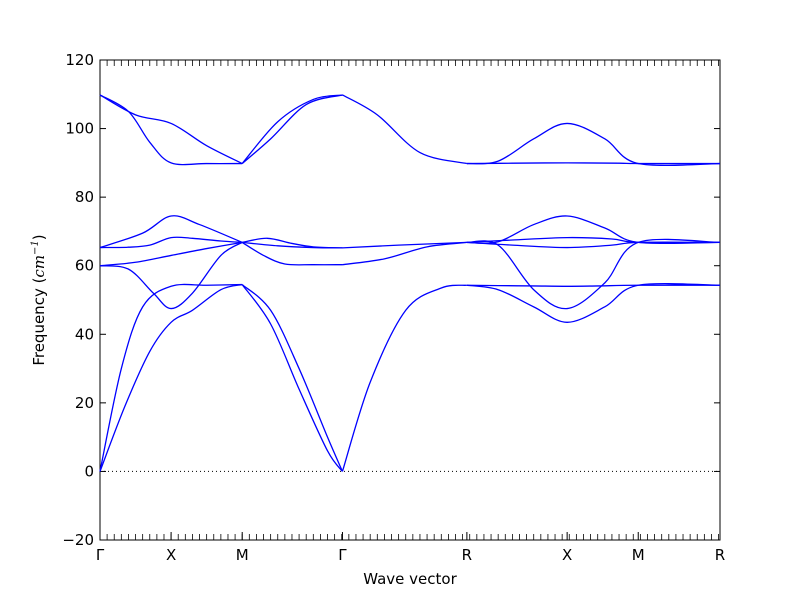  What do you see at coordinates (35, 247) in the screenshot?
I see `y-axis-label-exponent: −1` at bounding box center [35, 247].